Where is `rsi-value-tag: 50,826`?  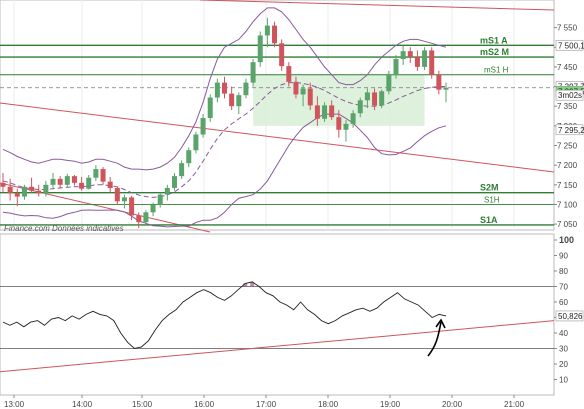
rsi-value-tag: 50,826 is located at coordinates (570, 316).